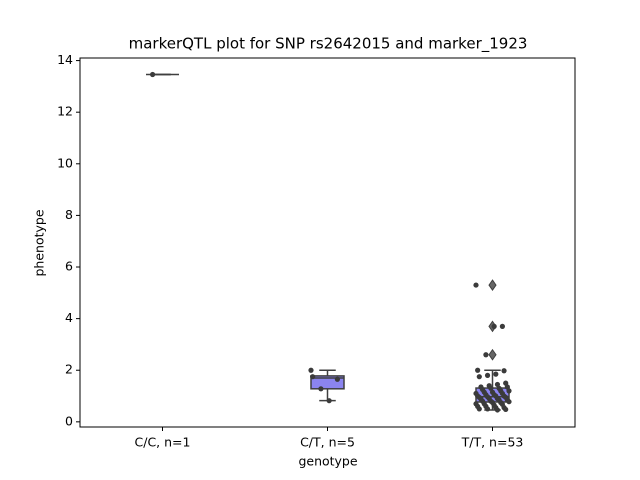 The height and width of the screenshot is (480, 640). I want to click on x-axis-label: genotype, so click(327, 461).